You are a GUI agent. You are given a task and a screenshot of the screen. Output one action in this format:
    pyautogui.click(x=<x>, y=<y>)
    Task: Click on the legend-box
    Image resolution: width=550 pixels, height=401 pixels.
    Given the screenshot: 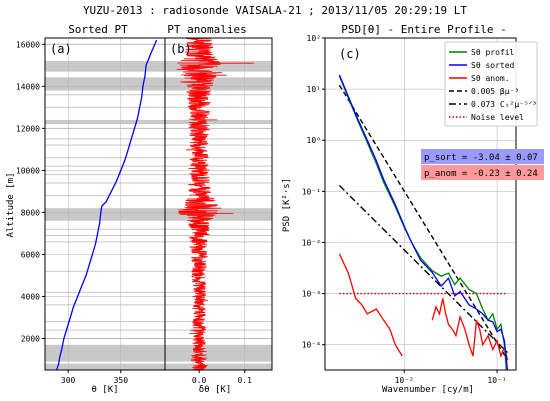 What is the action you would take?
    pyautogui.click(x=491, y=84)
    